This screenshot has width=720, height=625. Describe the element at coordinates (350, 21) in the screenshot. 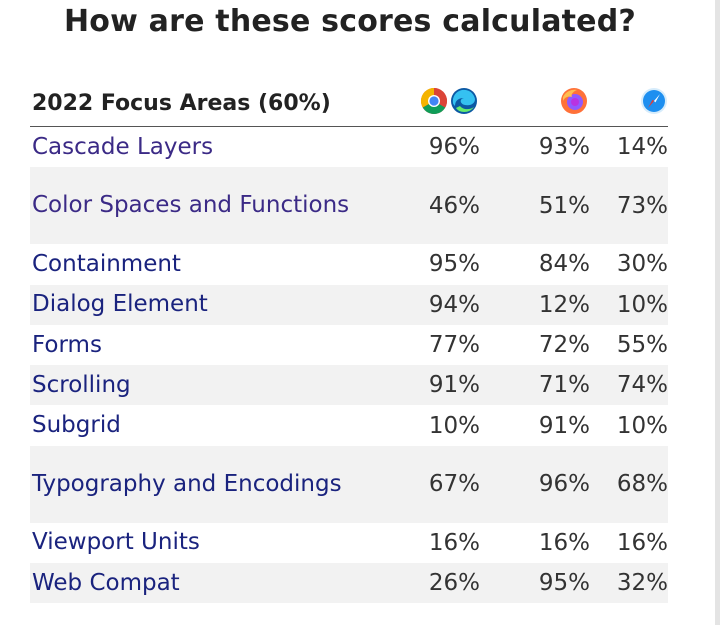

I see `page-title: How are these scores calculated?` at that location.